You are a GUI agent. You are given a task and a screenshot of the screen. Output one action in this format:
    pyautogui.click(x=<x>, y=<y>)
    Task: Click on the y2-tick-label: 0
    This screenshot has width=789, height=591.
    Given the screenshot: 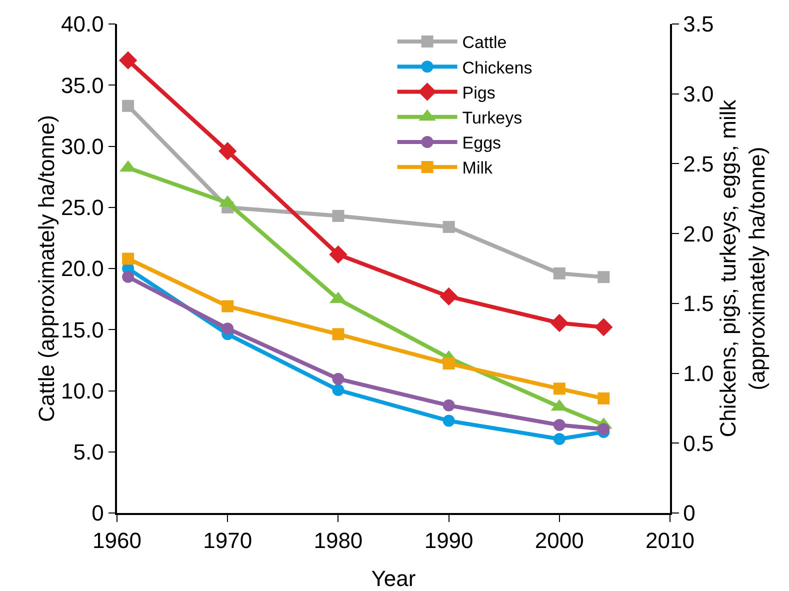 What is the action you would take?
    pyautogui.click(x=689, y=513)
    